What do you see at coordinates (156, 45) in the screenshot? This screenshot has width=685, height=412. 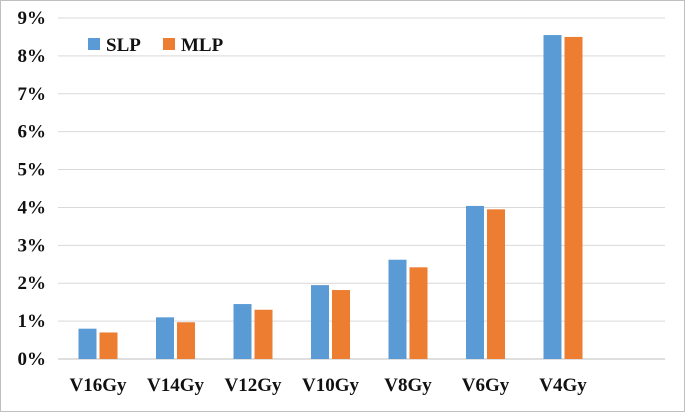 I see `legend: SLP MLP` at bounding box center [156, 45].